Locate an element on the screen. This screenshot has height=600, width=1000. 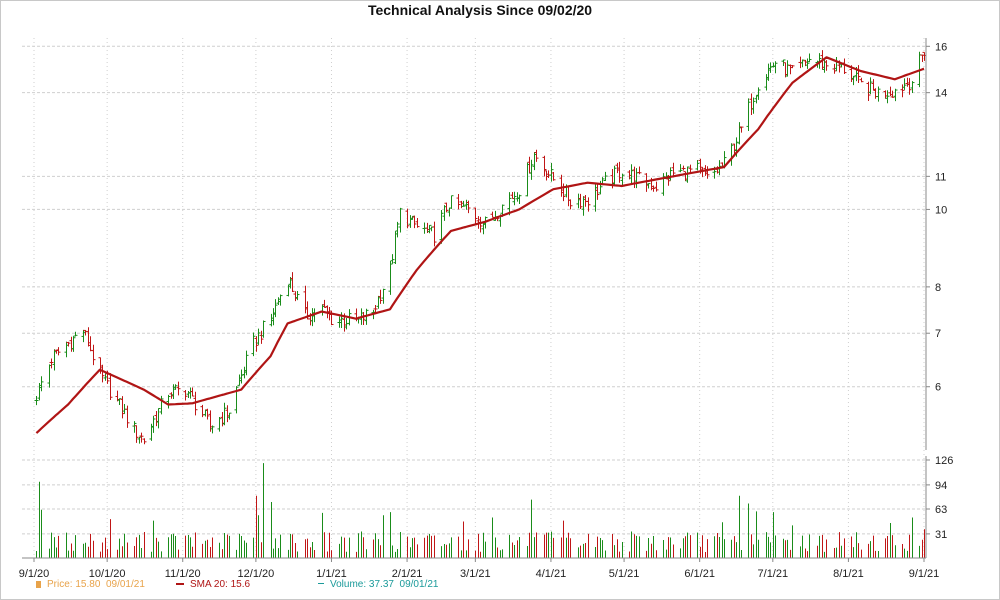
date-tick-label: 2/1/21 is located at coordinates (407, 574).